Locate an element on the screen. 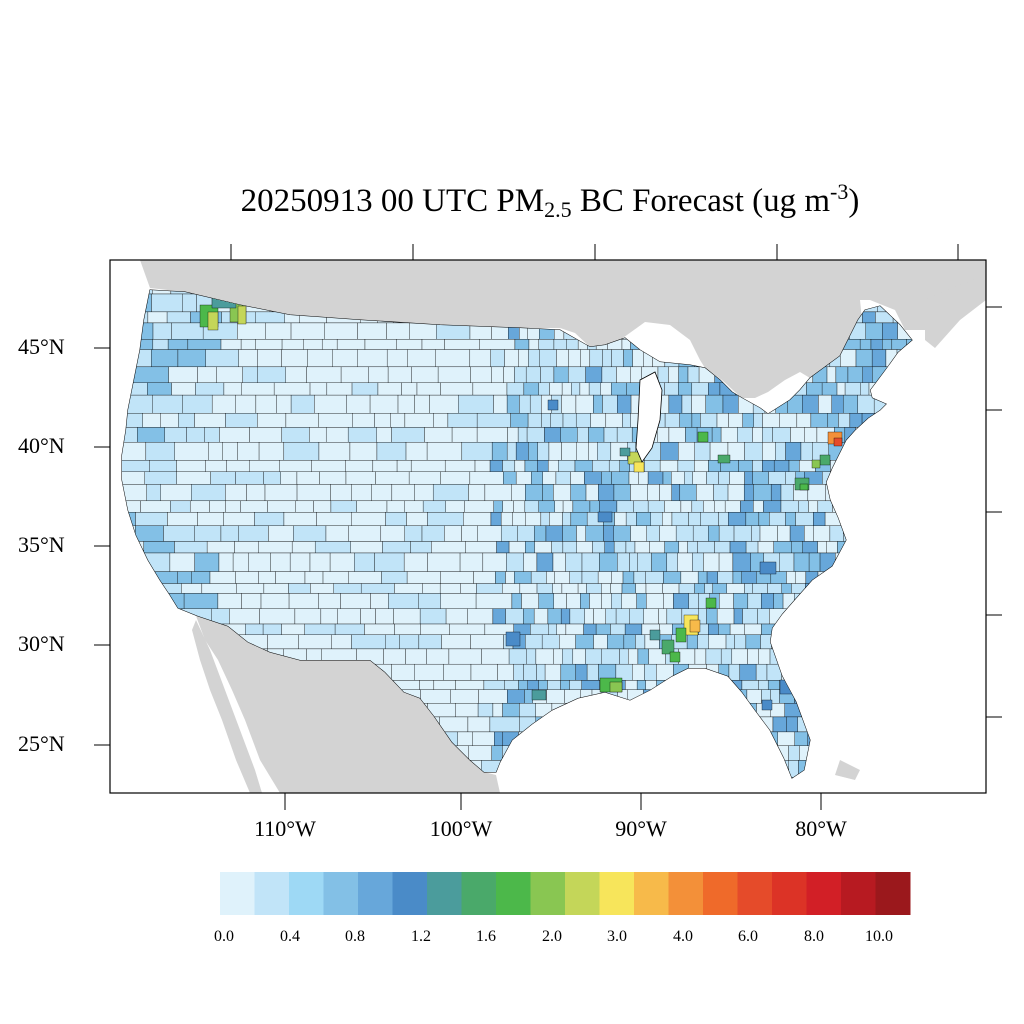 Image resolution: width=1024 pixels, height=1024 pixels. lon-label-110w: 110°W is located at coordinates (285, 828).